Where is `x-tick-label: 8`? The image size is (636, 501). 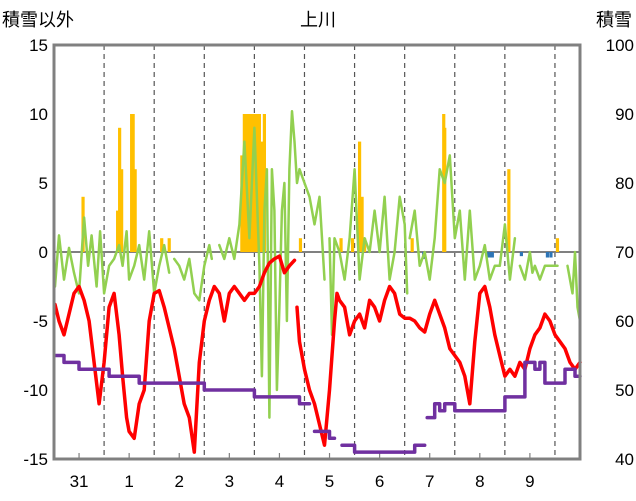 x-tick-label: 8 is located at coordinates (479, 481).